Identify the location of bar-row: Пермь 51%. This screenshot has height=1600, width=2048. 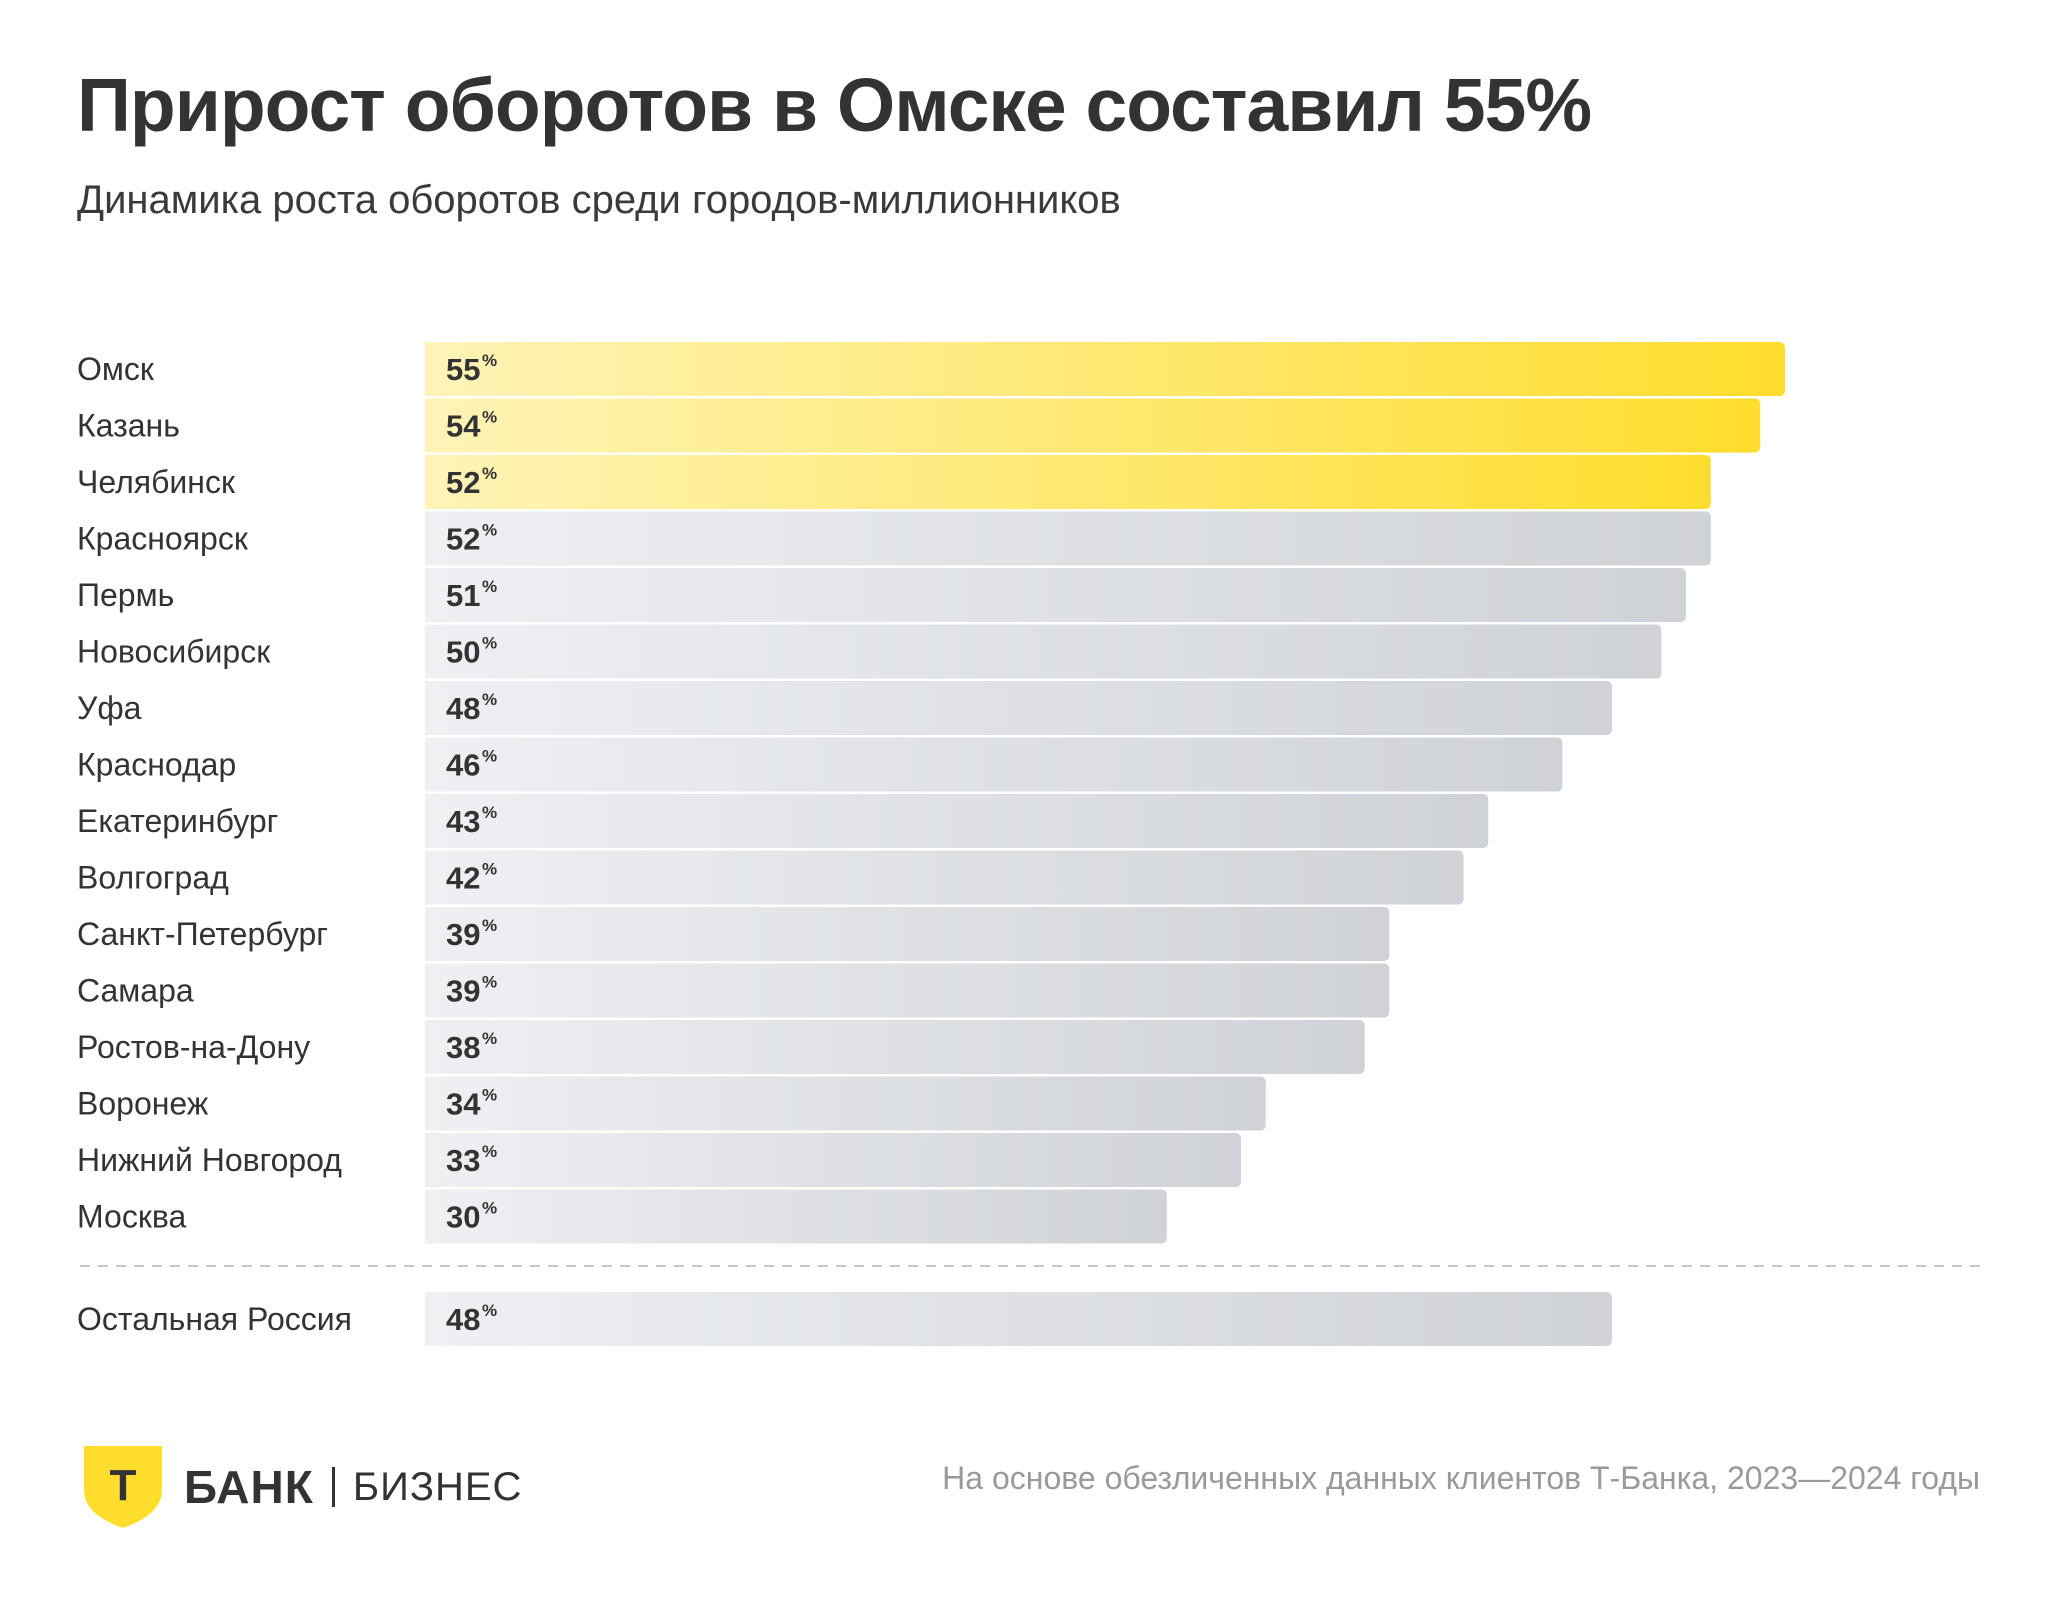
(882, 595).